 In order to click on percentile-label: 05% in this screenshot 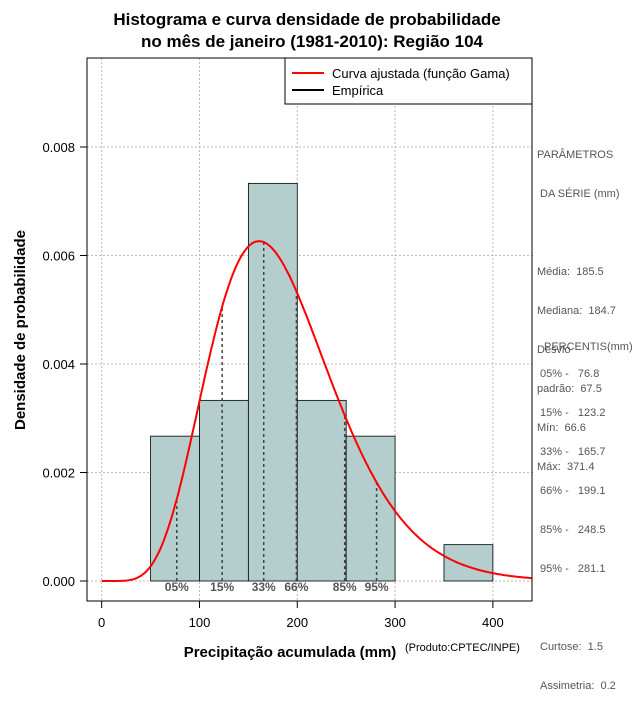, I will do `click(177, 587)`.